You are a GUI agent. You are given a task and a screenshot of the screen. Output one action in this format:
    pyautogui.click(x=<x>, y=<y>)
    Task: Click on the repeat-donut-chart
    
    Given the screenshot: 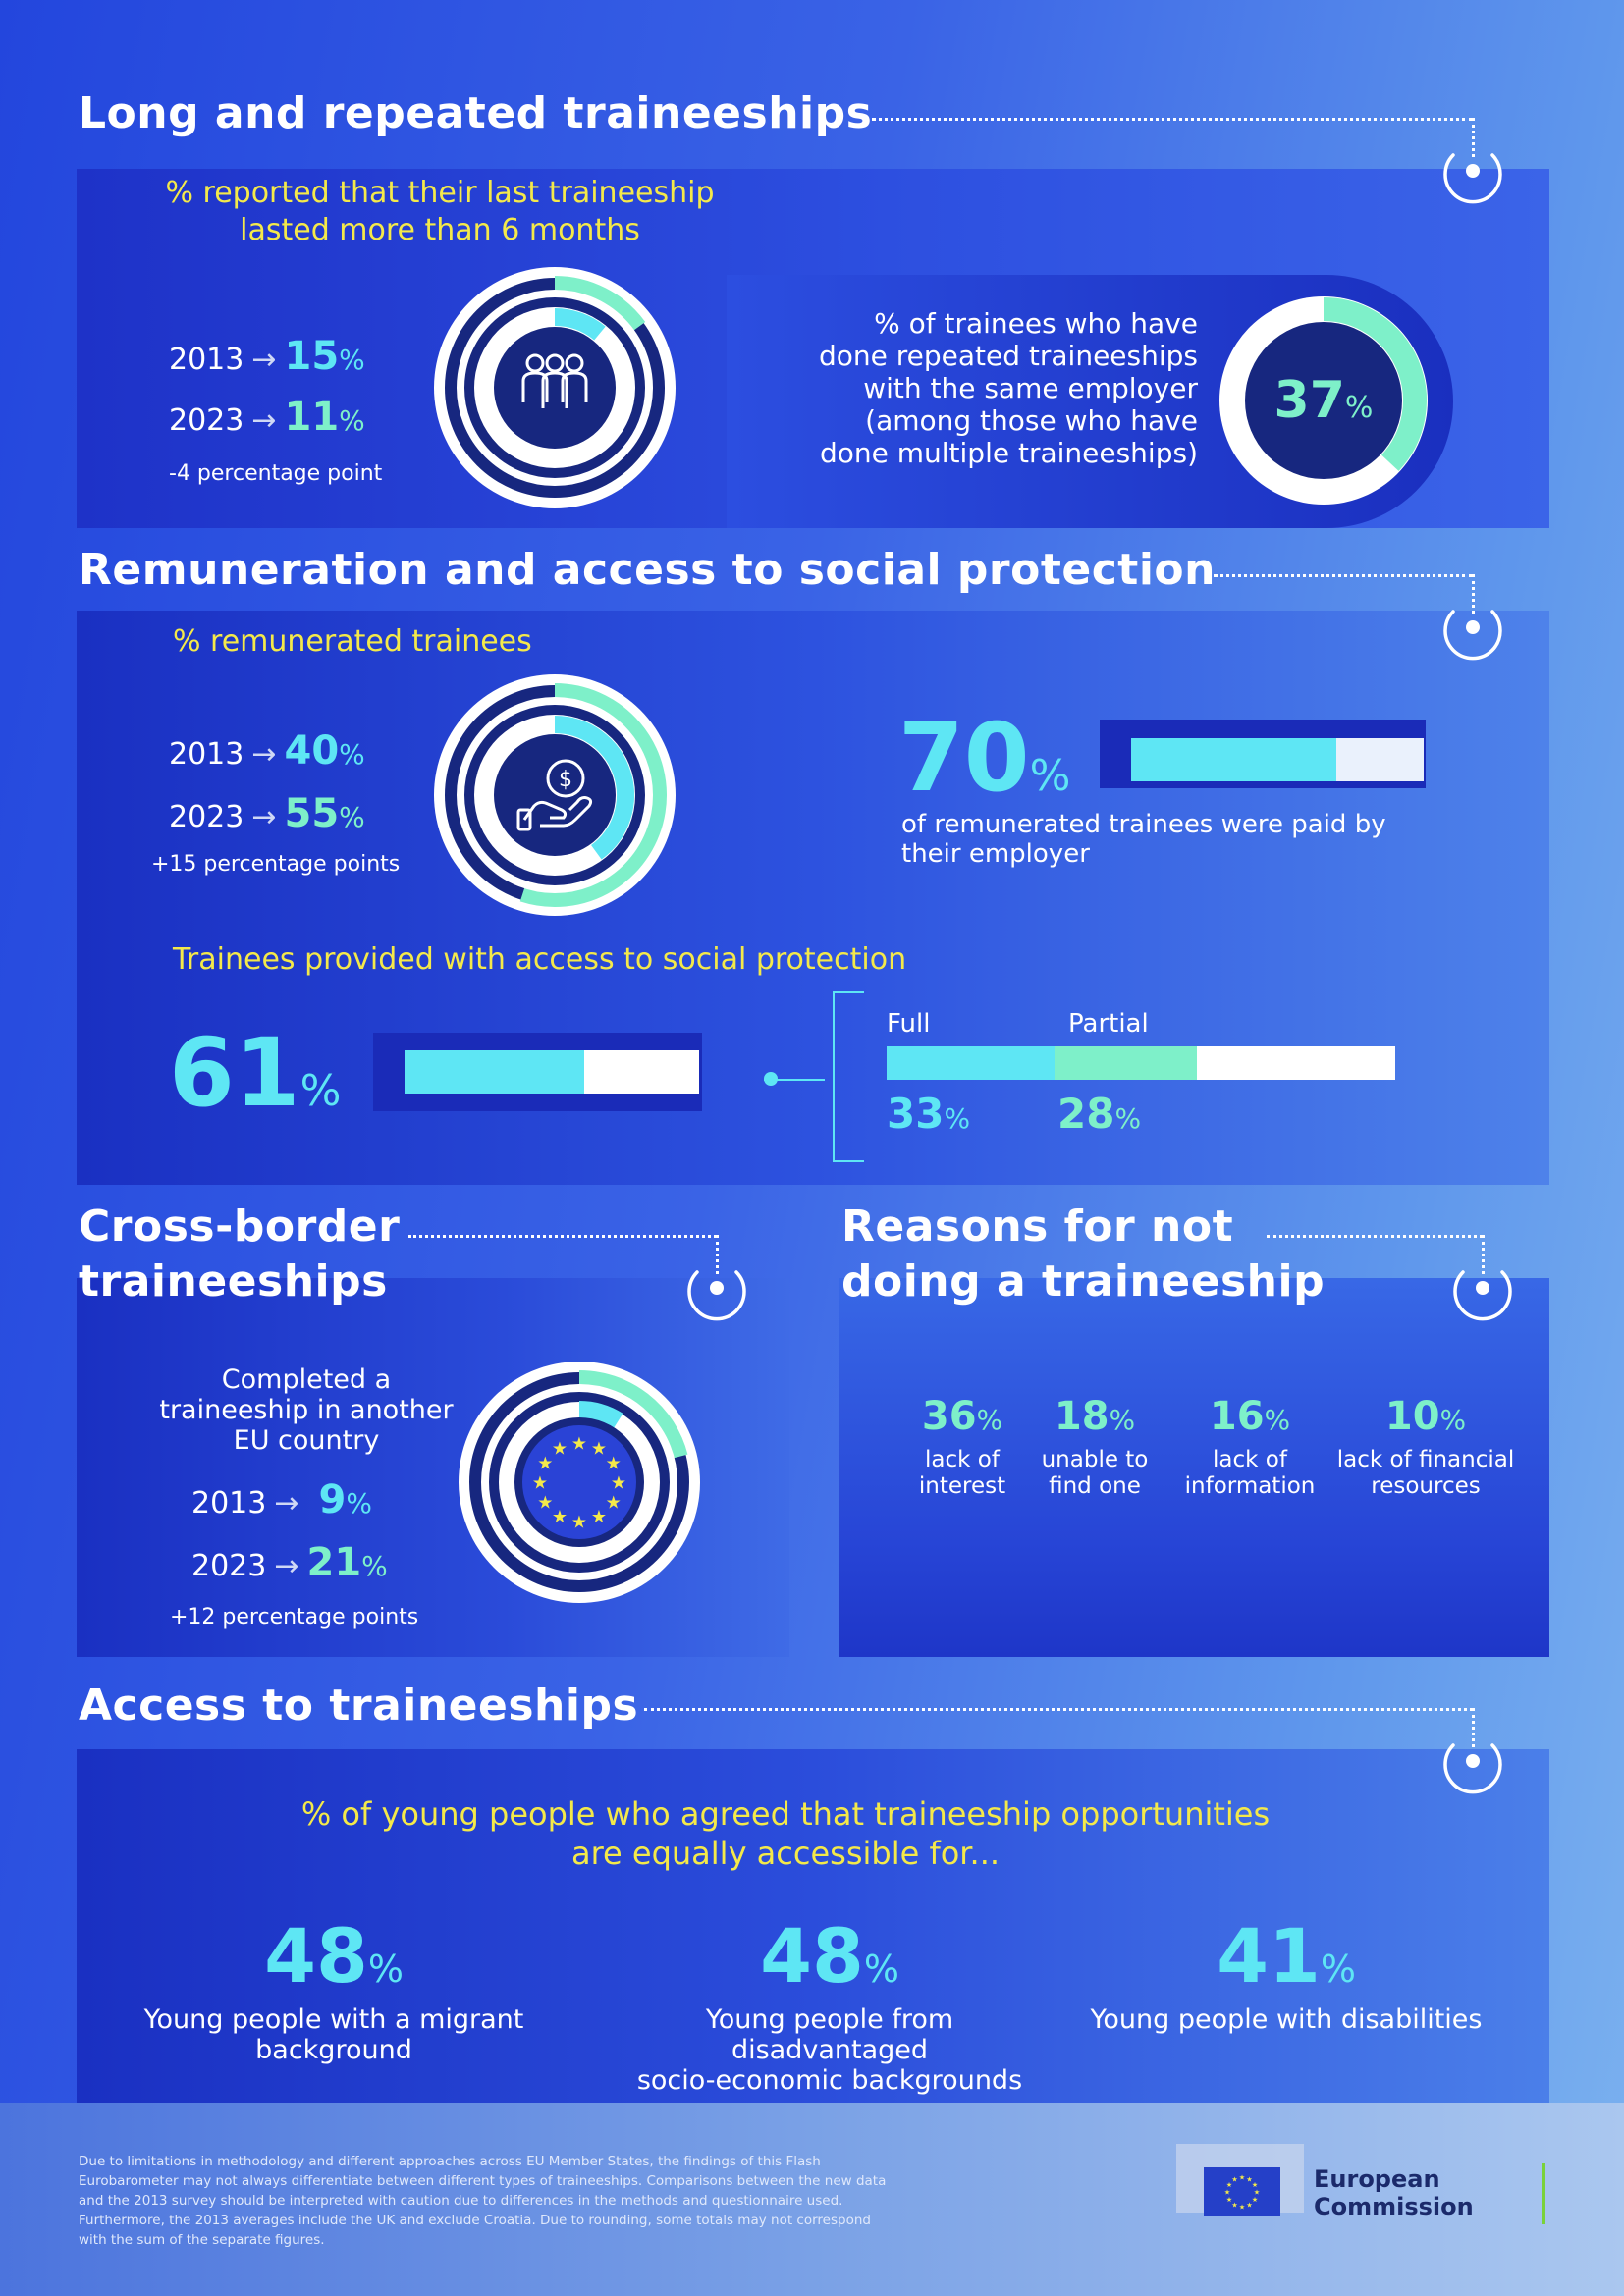 What is the action you would take?
    pyautogui.click(x=1323, y=400)
    